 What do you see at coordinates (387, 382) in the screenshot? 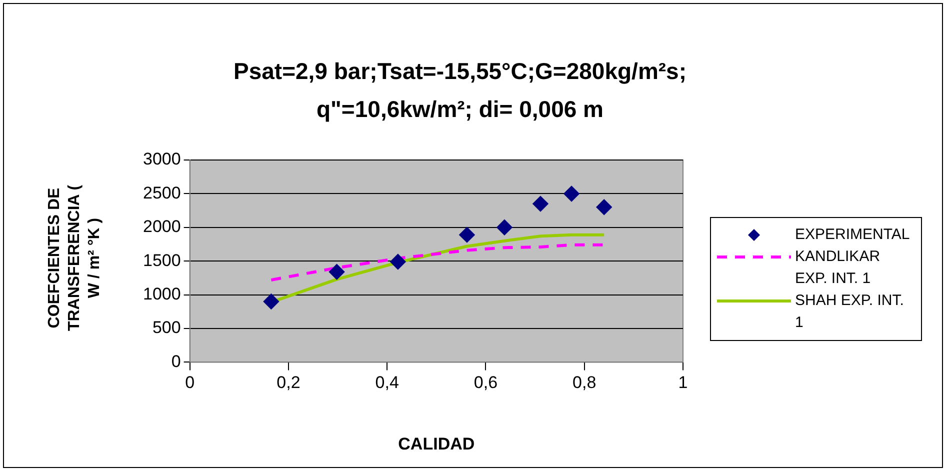
I see `x-tick-label: 0,4` at bounding box center [387, 382].